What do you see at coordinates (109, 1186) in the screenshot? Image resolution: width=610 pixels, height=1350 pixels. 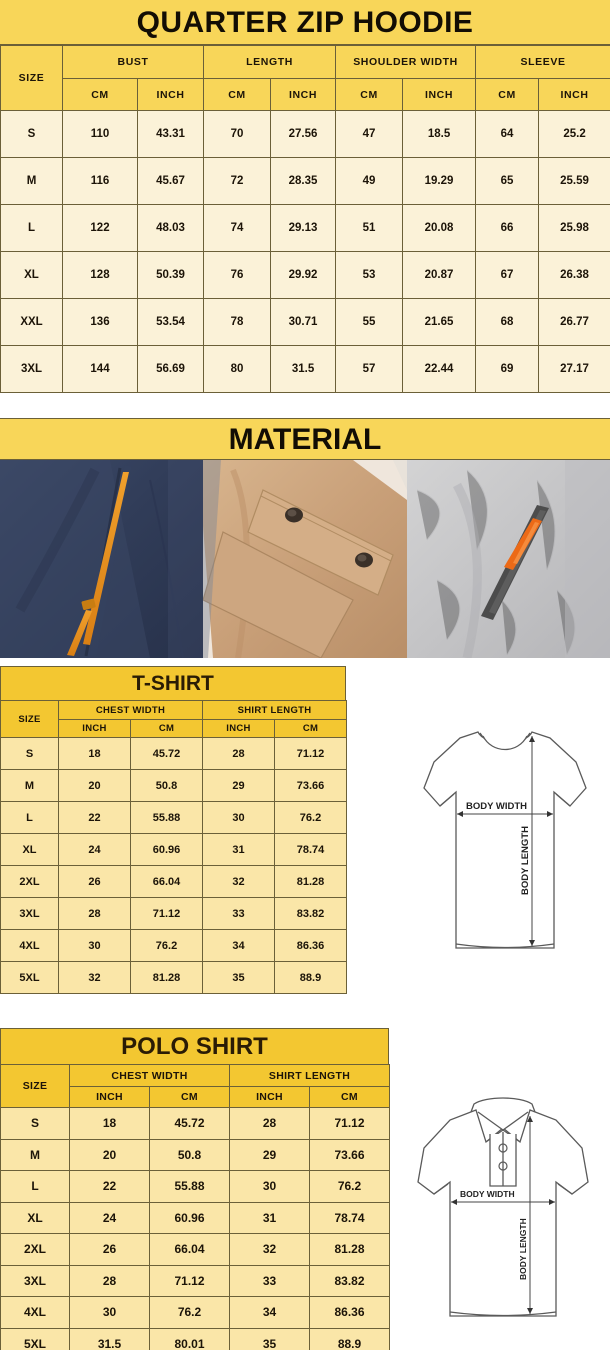 I see `polo-cell: 22` at bounding box center [109, 1186].